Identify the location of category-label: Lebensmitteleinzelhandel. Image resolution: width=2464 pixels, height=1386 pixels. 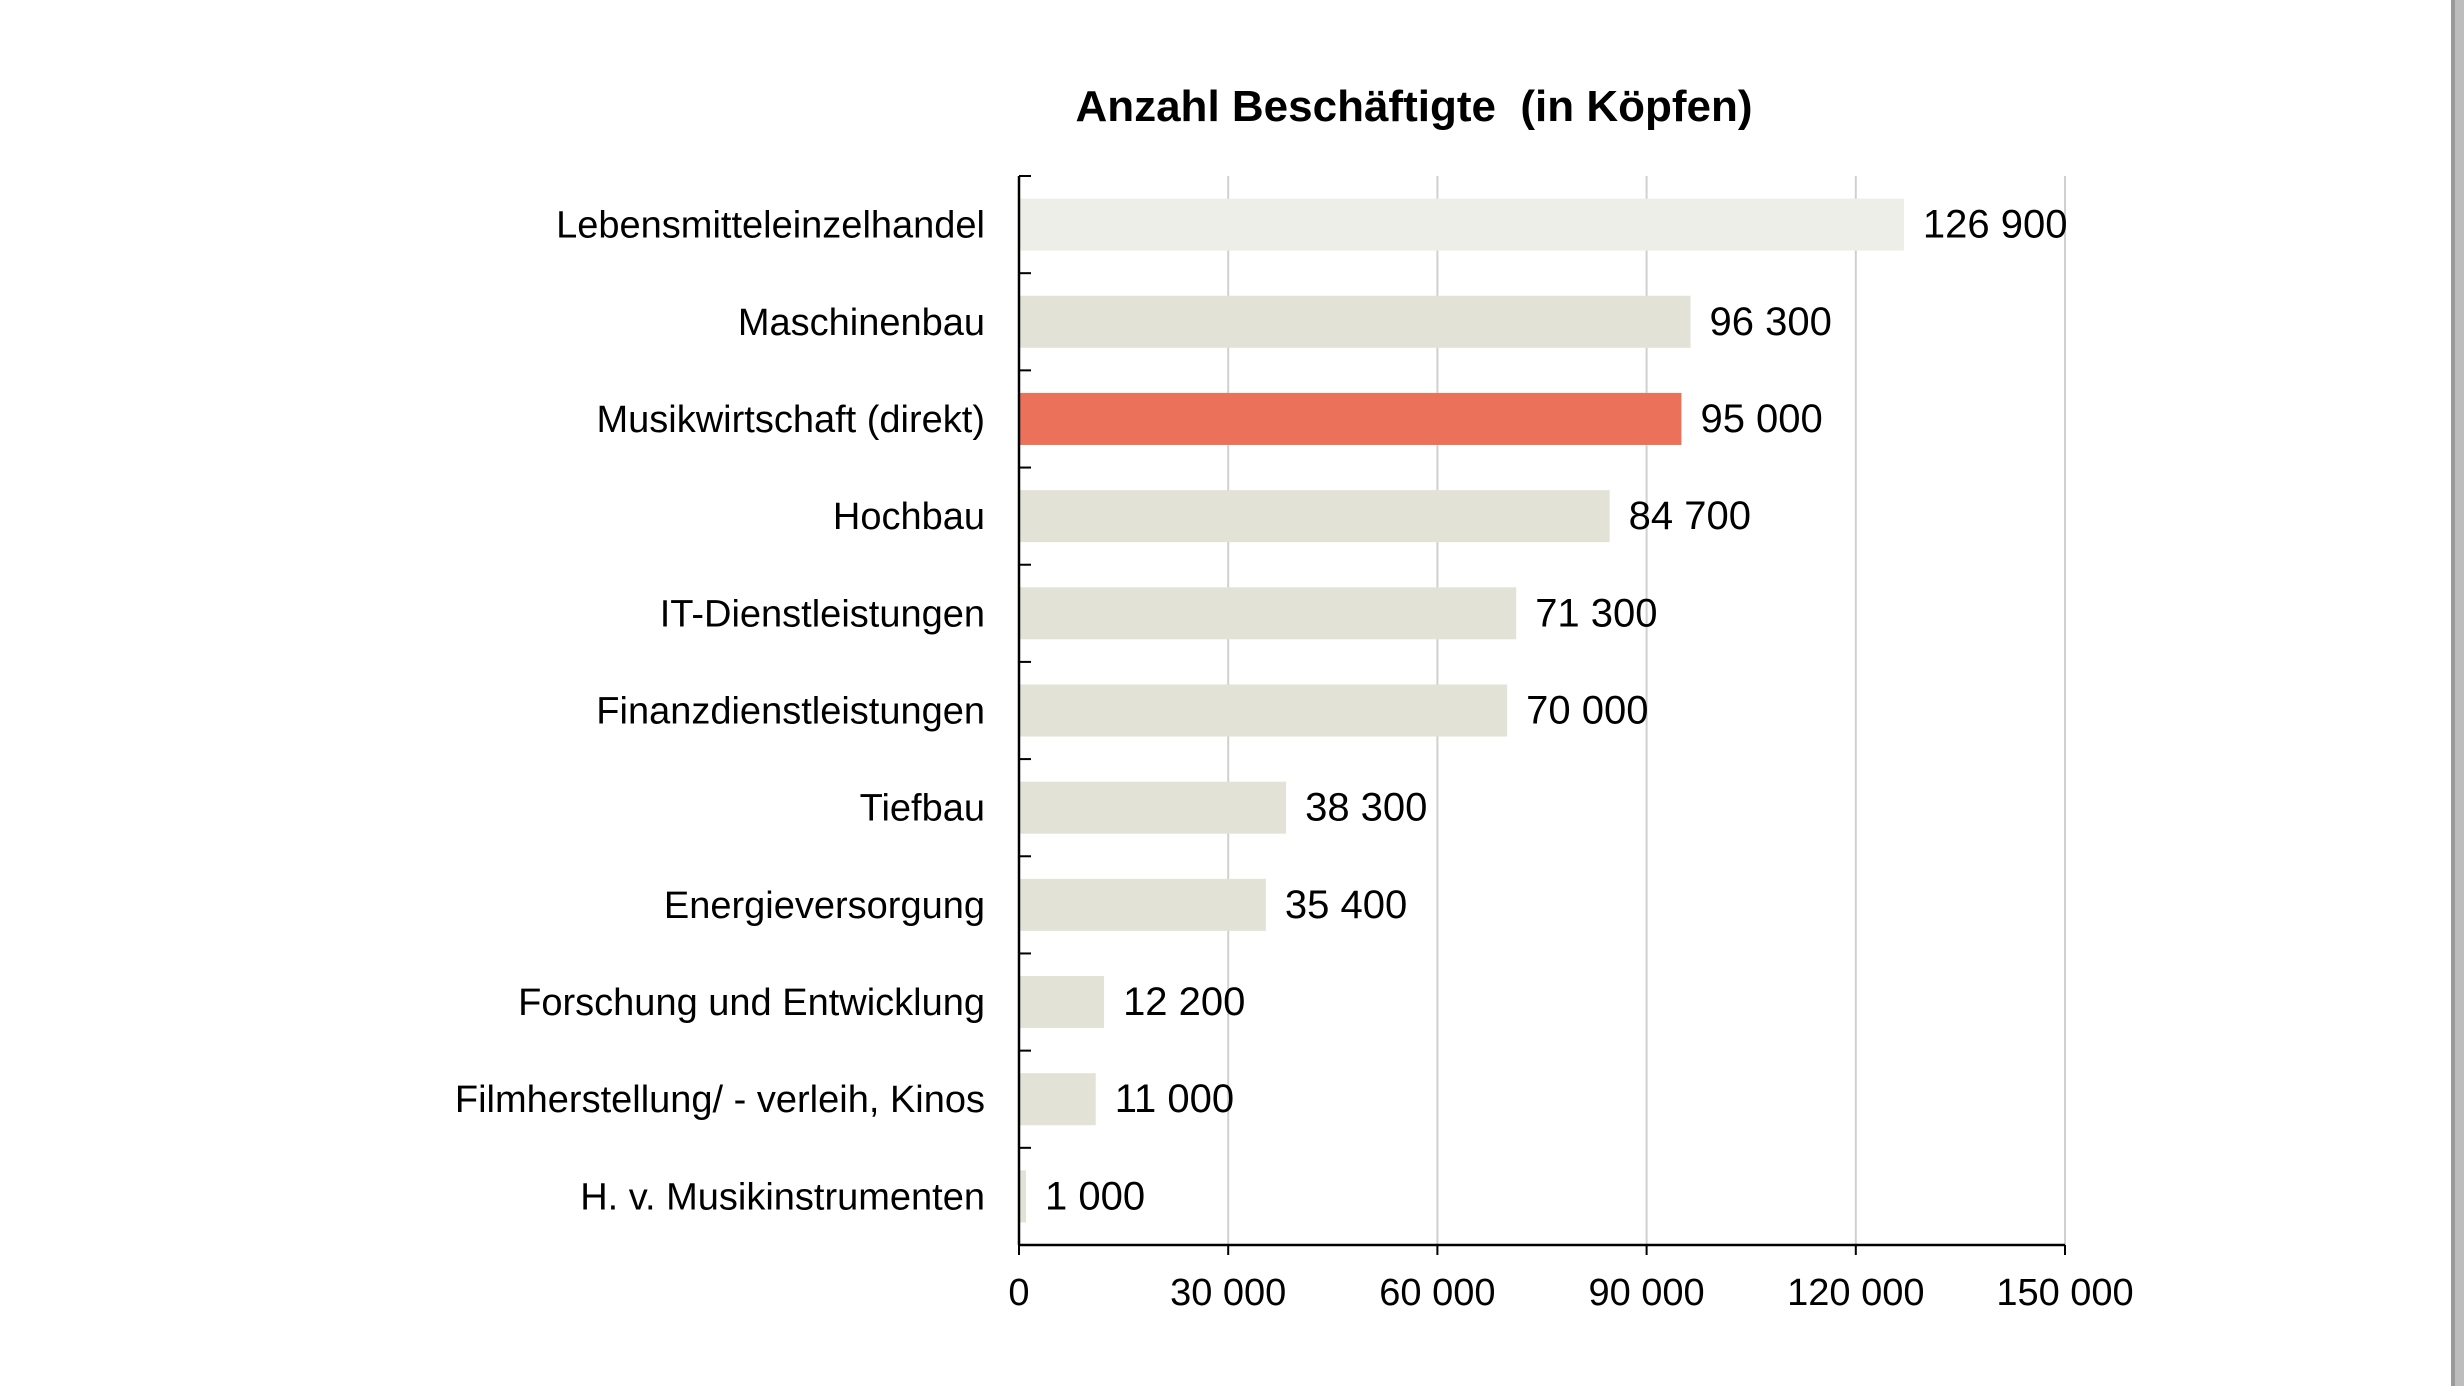
(770, 226).